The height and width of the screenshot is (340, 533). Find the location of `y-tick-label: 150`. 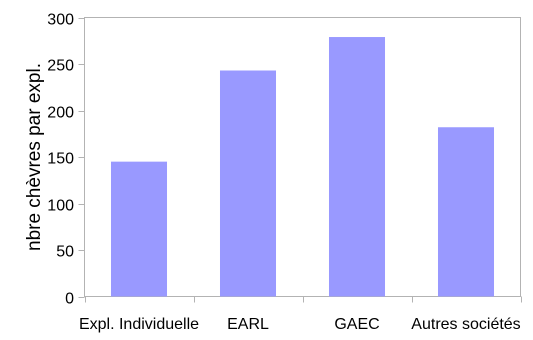

y-tick-label: 150 is located at coordinates (60, 159).